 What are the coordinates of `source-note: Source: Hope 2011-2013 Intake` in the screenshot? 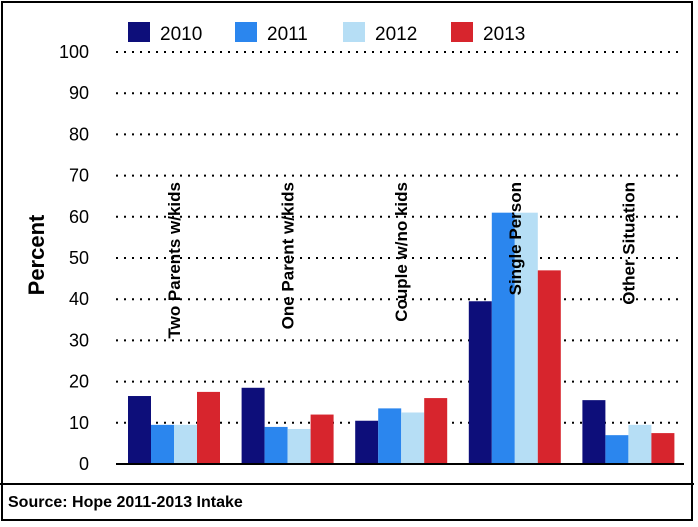 It's located at (347, 502).